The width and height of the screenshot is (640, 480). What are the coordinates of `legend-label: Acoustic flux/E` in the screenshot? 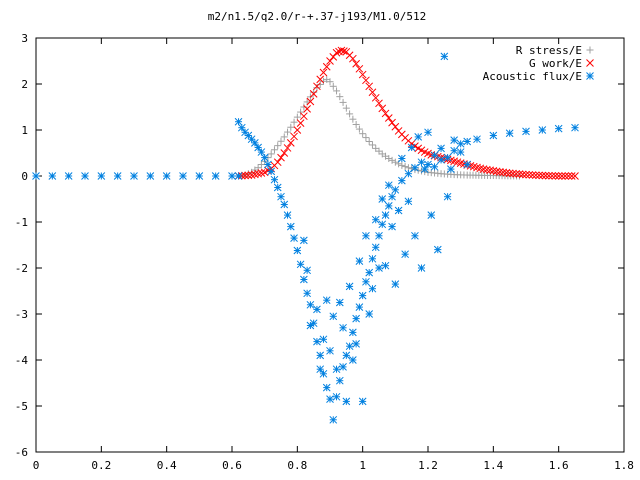 It's located at (532, 76).